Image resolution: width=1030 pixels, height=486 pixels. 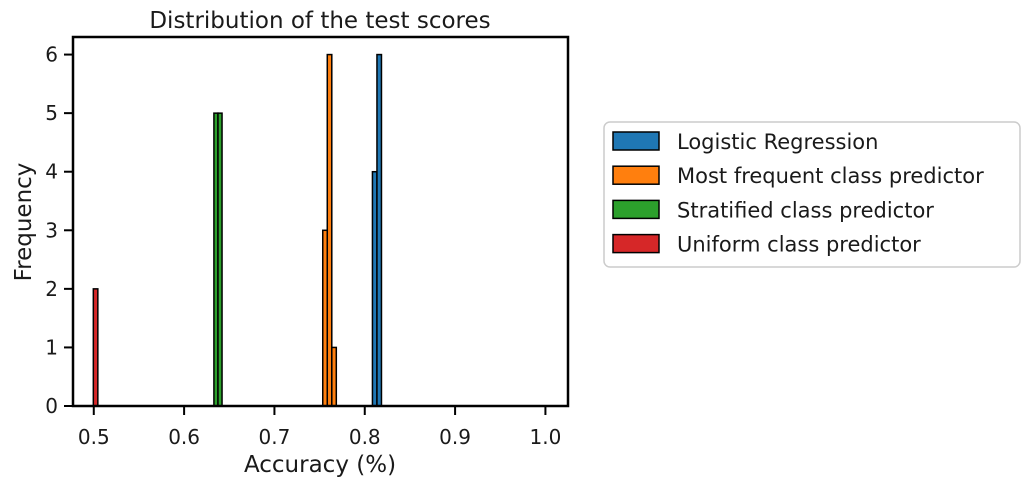 What do you see at coordinates (777, 142) in the screenshot?
I see `legend-label: Logistic Regression` at bounding box center [777, 142].